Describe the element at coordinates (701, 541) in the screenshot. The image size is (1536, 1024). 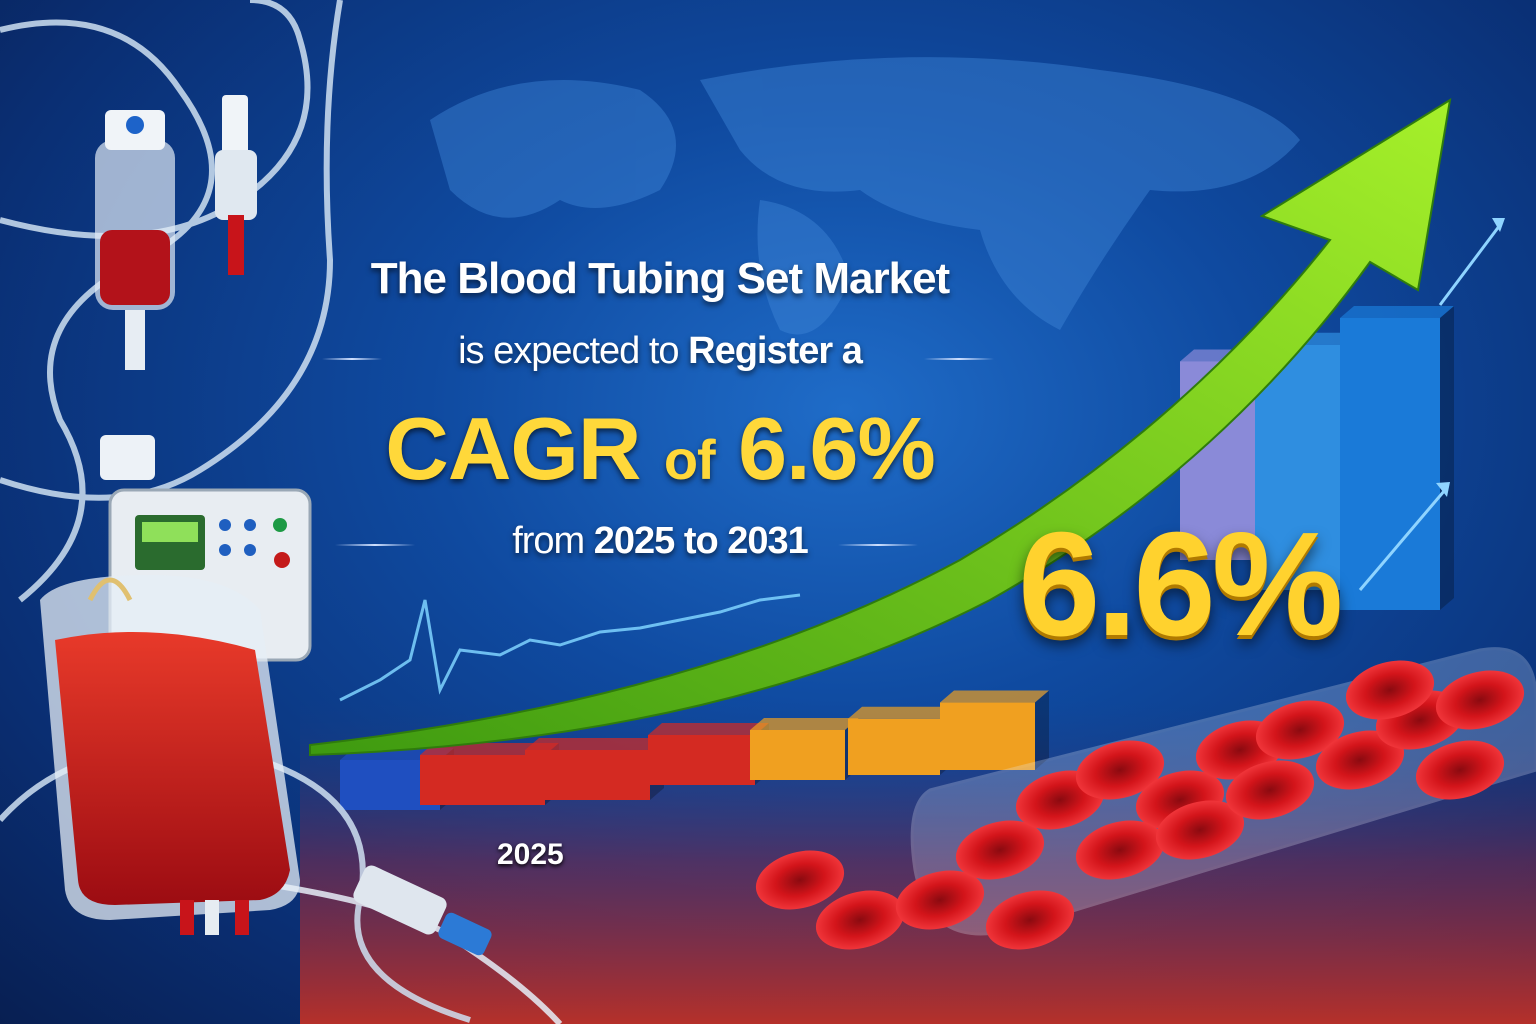
I see `headline-line-4-bold: 2025 to 2031` at that location.